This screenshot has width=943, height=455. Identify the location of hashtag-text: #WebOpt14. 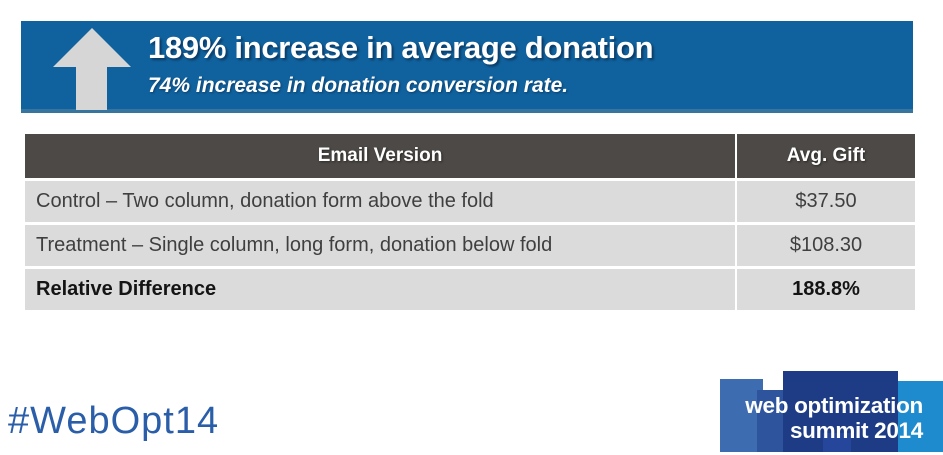
(114, 421).